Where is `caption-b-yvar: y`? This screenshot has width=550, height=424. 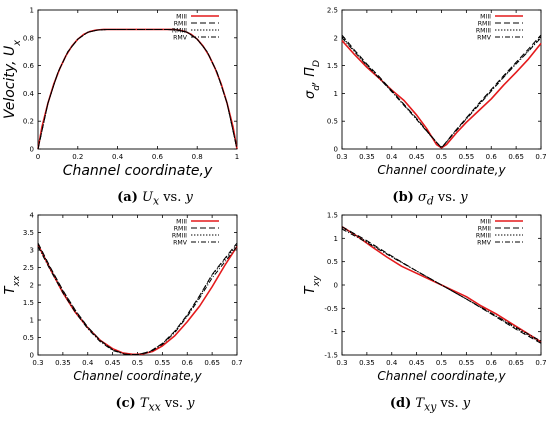 caption-b-yvar: y is located at coordinates (464, 197).